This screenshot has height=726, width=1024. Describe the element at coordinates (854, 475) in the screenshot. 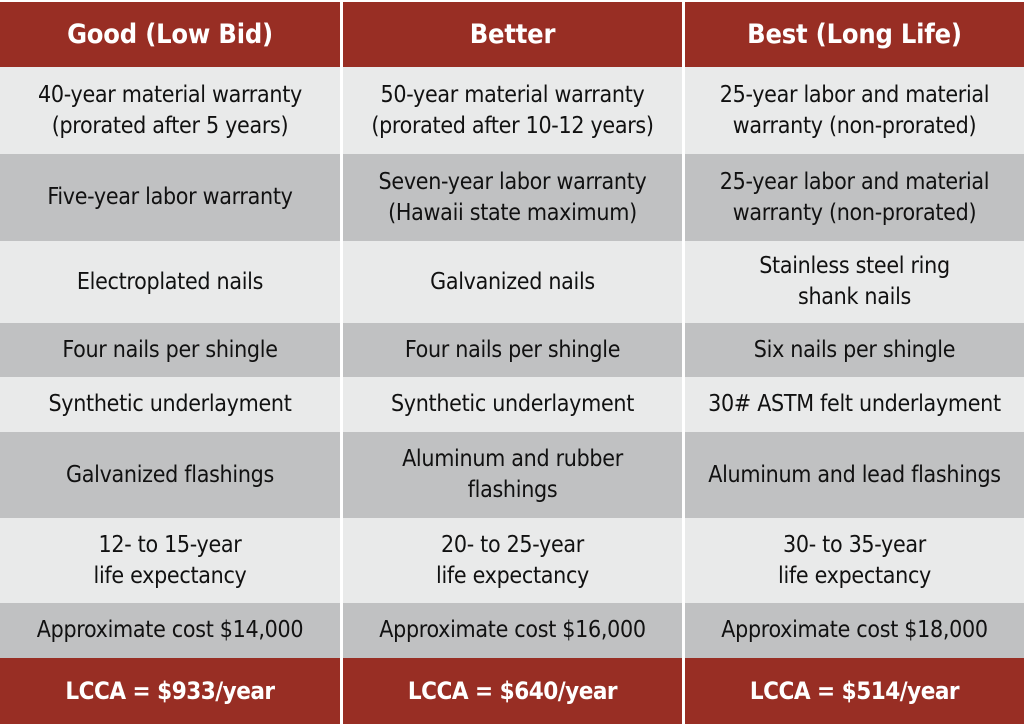

I see `cell-flashings-best: Aluminum and lead flashings` at that location.